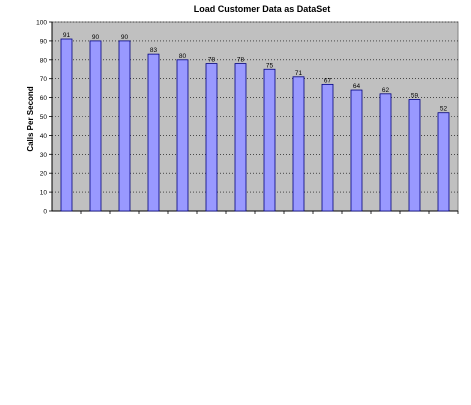 The height and width of the screenshot is (405, 471). Describe the element at coordinates (67, 35) in the screenshot. I see `bar-data-label: 91` at that location.